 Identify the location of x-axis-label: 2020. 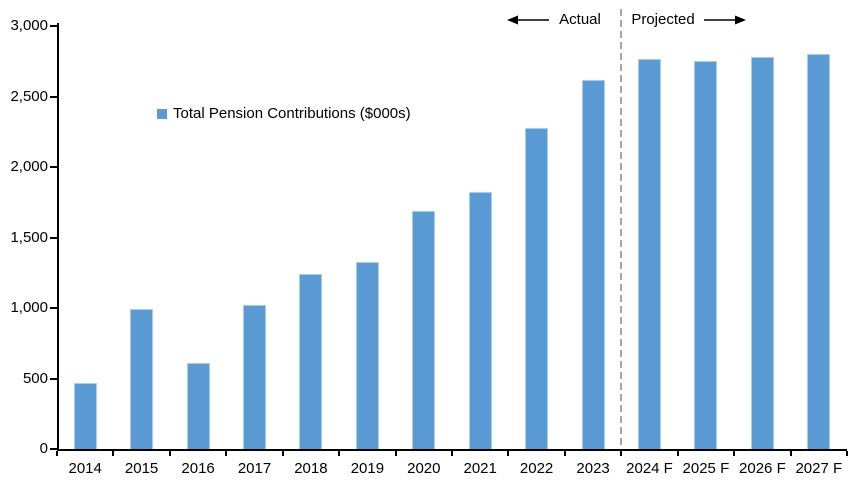
(424, 468).